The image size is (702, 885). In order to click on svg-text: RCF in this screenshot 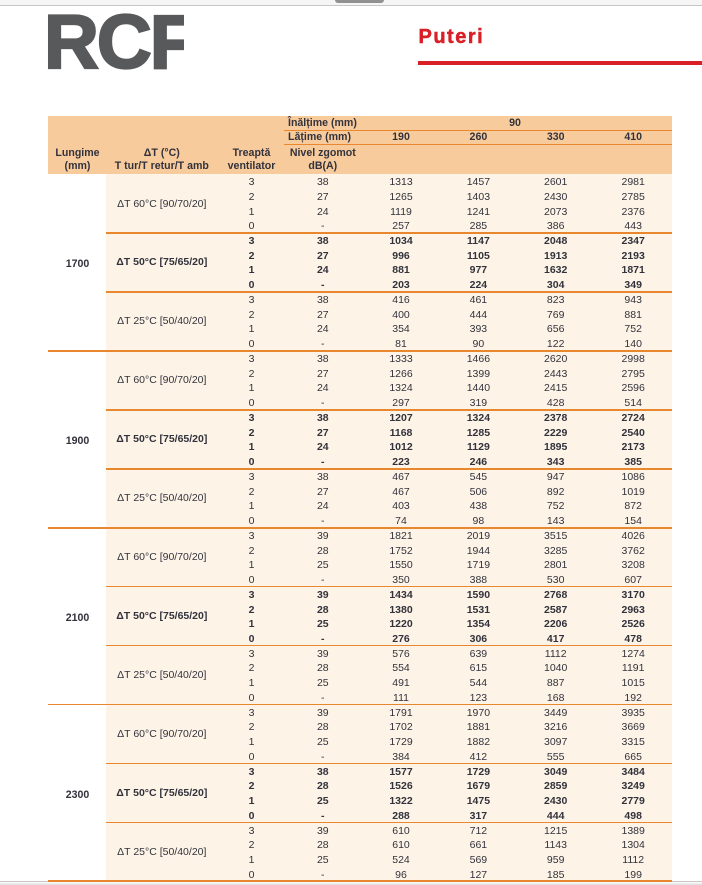, I will do `click(114, 44)`.